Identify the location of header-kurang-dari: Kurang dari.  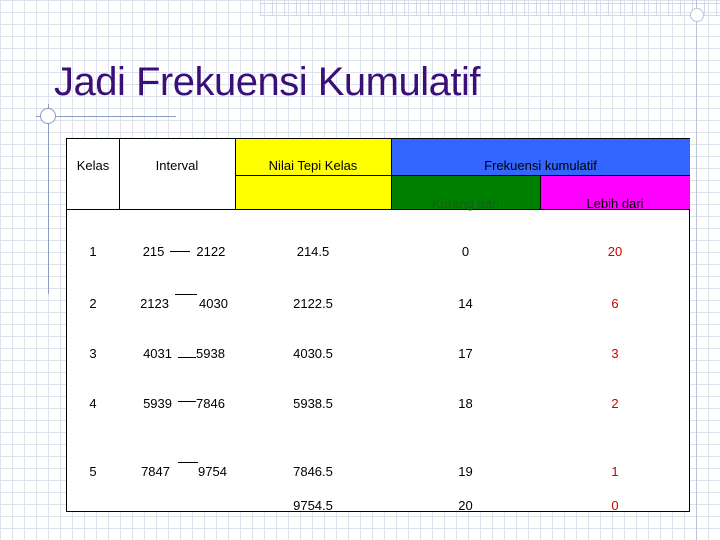
(465, 203).